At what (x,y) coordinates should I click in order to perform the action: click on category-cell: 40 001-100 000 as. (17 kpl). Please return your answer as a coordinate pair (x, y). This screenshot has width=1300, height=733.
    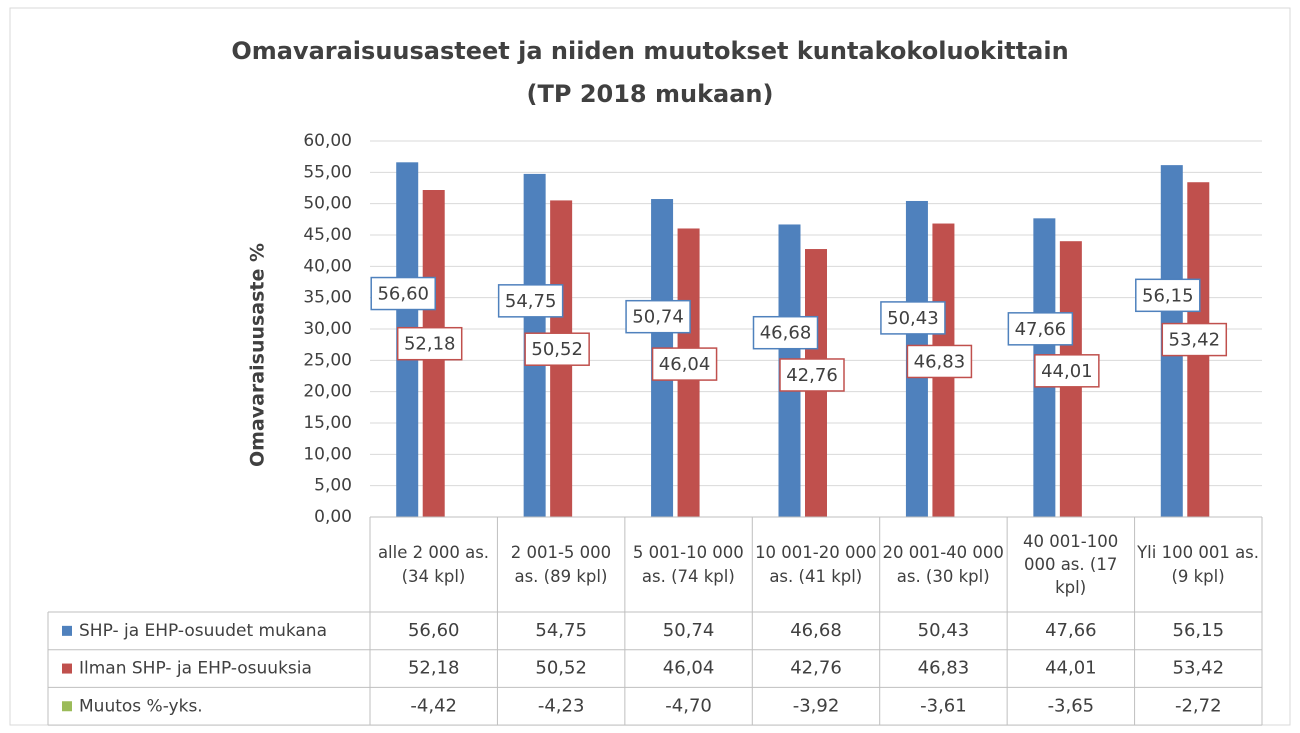
    Looking at the image, I should click on (1071, 564).